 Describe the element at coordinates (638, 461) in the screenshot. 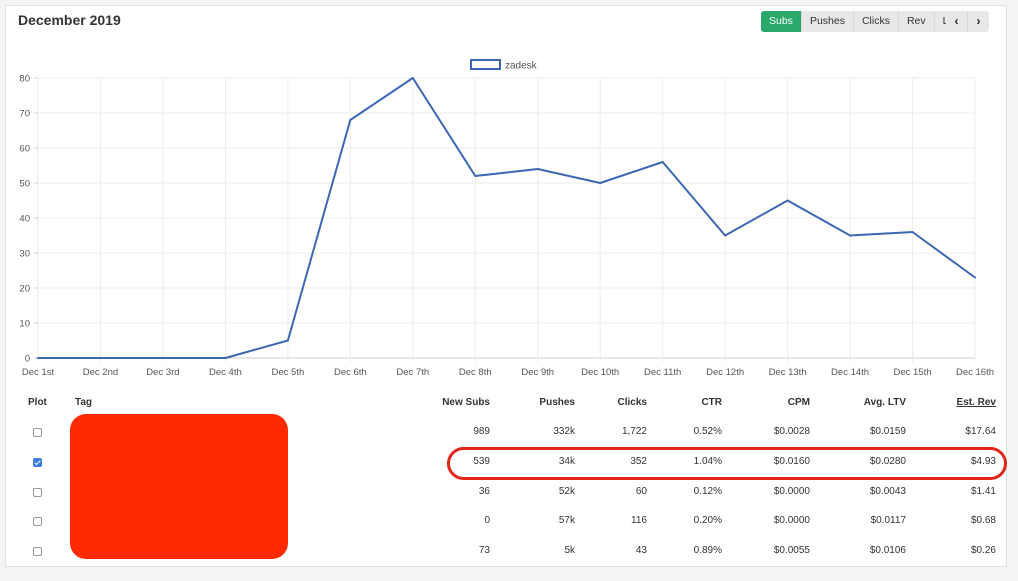

I see `cell-clicks: 352` at that location.